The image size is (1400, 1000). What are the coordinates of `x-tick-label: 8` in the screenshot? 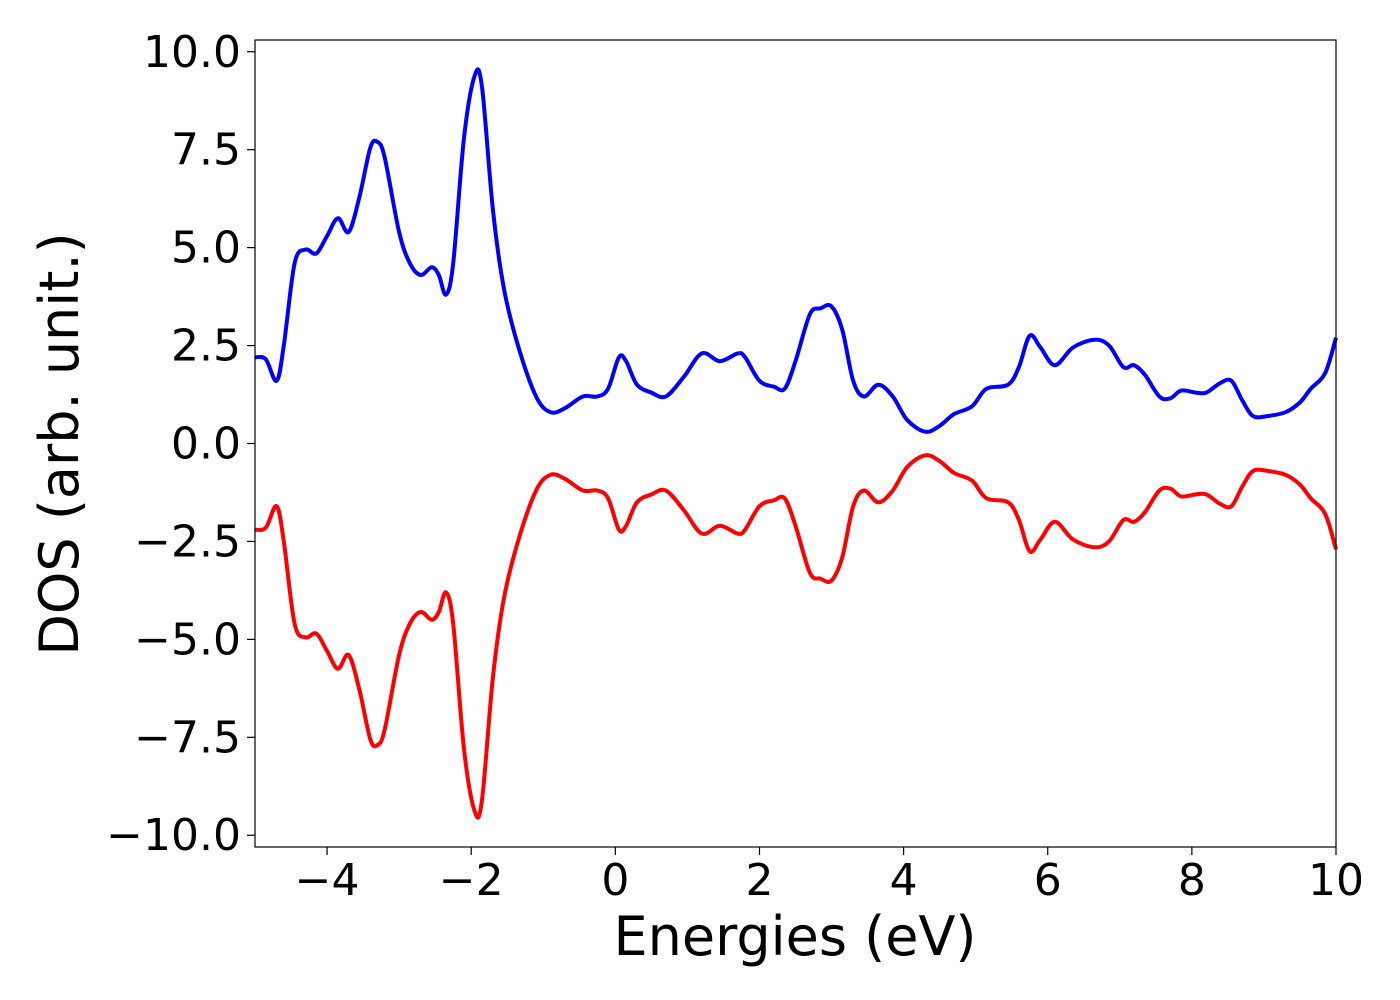 It's located at (1192, 880).